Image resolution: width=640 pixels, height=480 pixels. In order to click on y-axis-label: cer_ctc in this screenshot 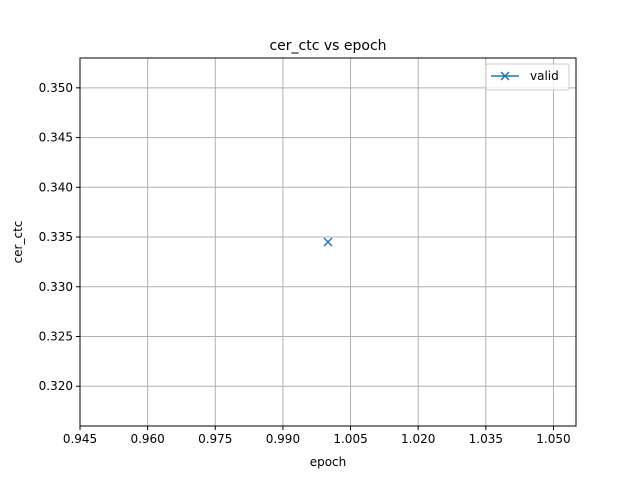, I will do `click(18, 242)`.